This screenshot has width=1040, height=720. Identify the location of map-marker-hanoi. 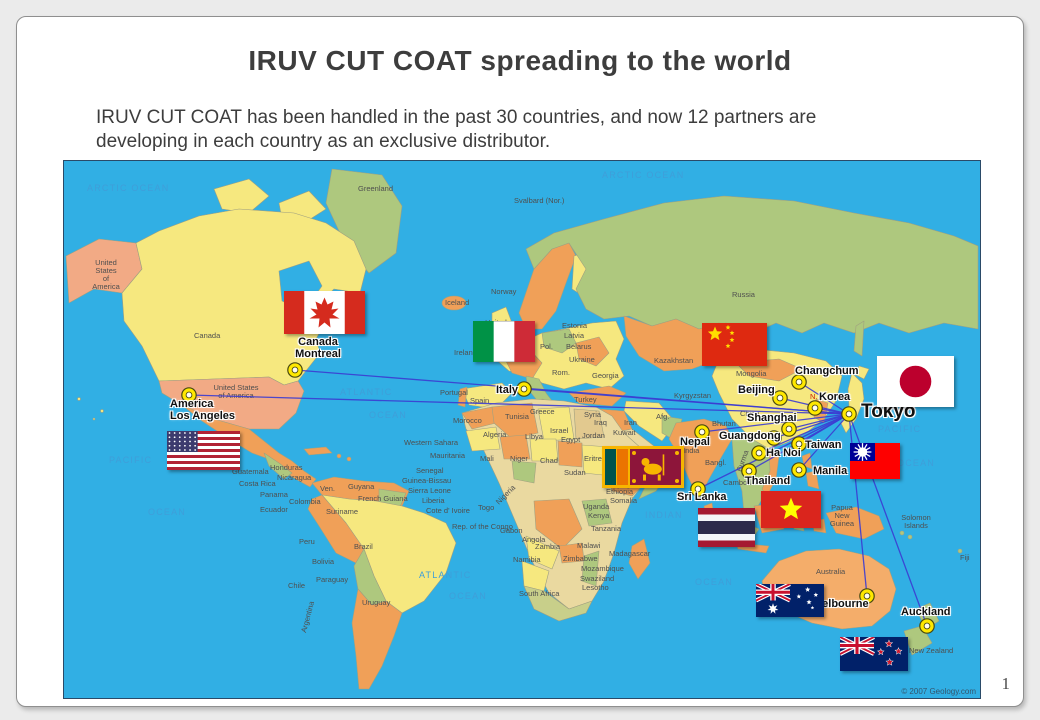
(759, 453).